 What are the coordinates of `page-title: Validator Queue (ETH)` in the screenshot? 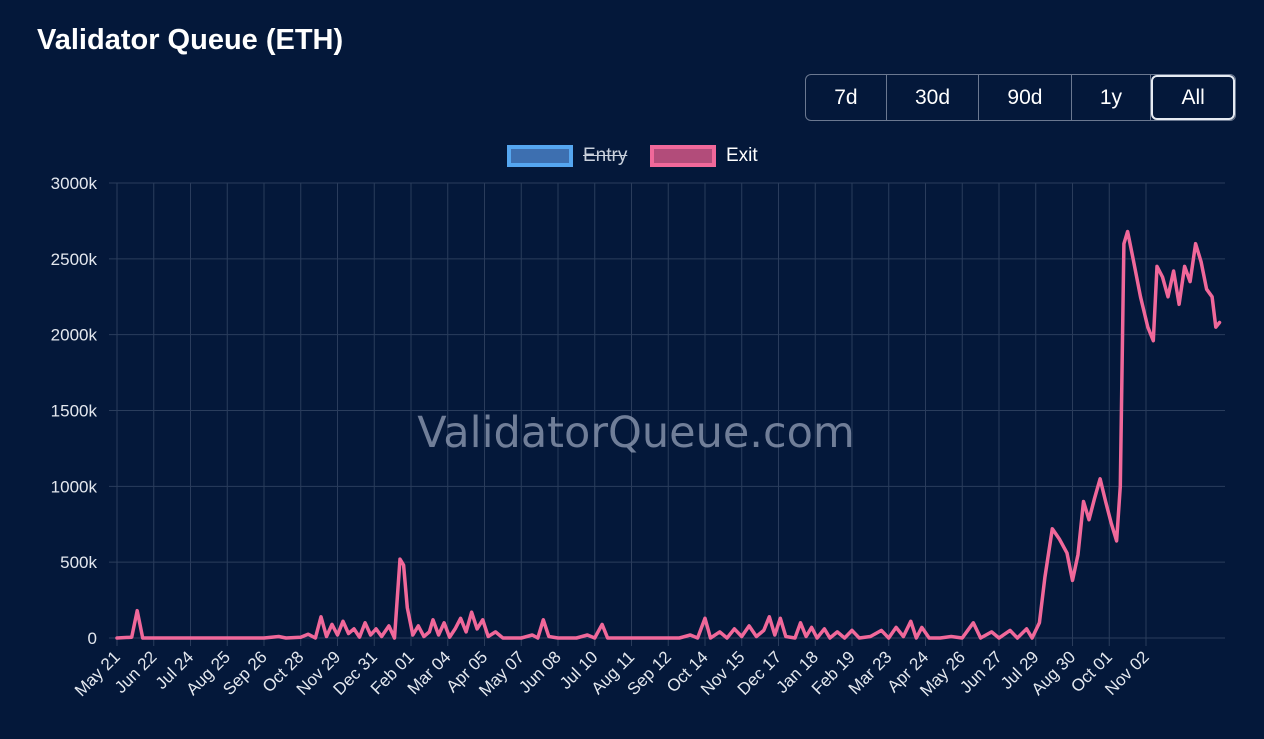 It's located at (190, 40).